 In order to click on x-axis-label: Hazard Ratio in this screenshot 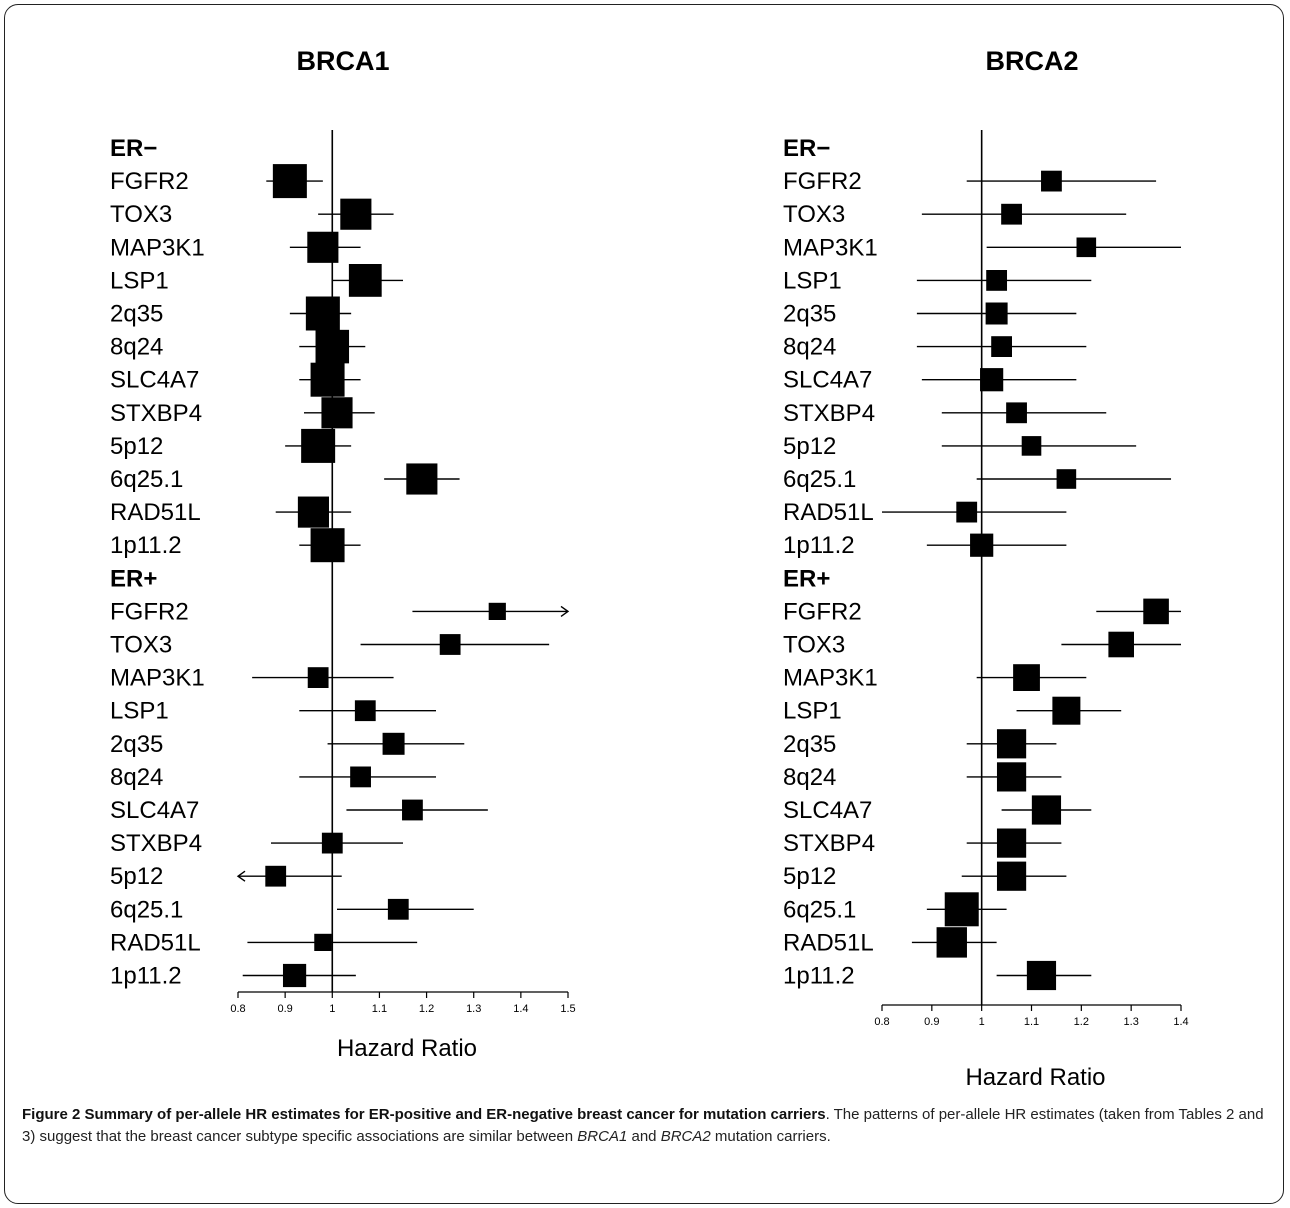, I will do `click(407, 1048)`.